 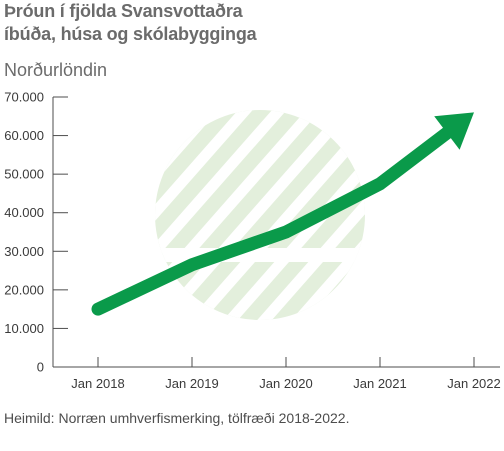 I want to click on x-tick-label: Jan 2020, so click(x=286, y=383).